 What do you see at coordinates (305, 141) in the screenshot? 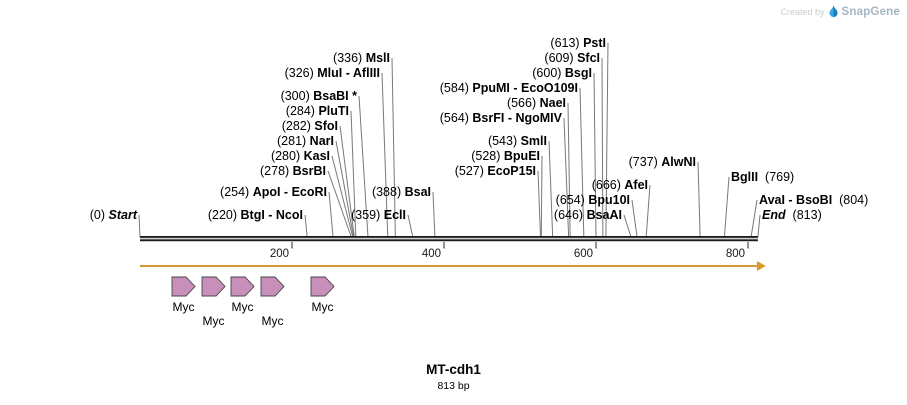
I see `enzyme-site-label-nari: (281) NarI` at bounding box center [305, 141].